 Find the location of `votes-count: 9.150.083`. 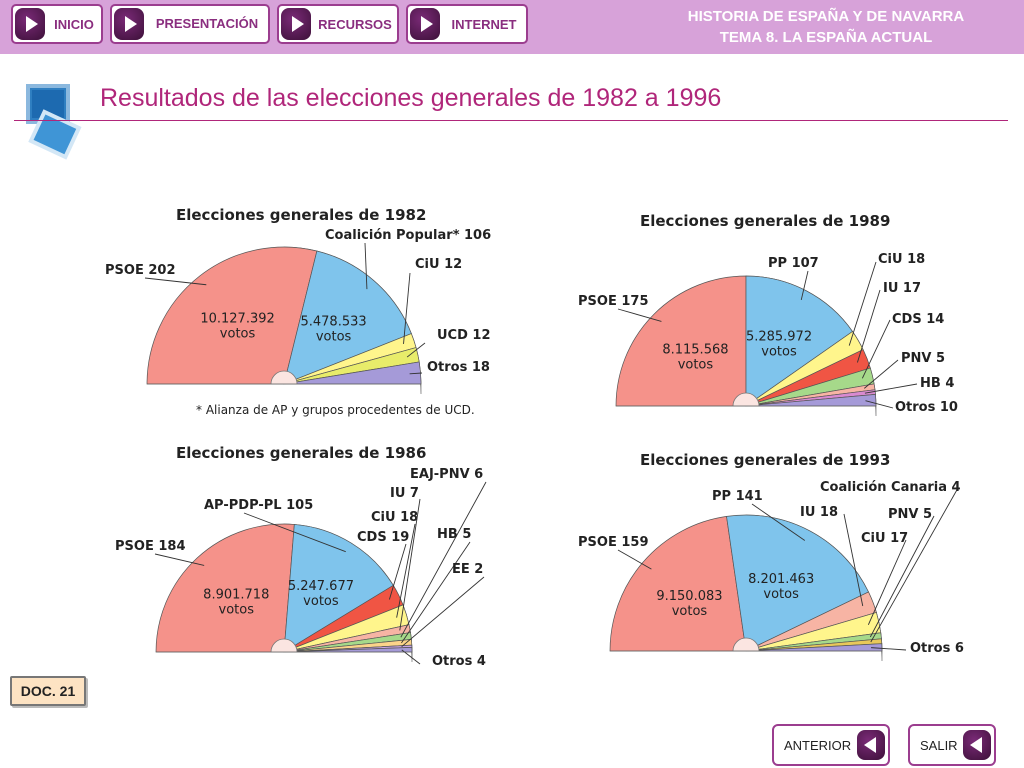

votes-count: 9.150.083 is located at coordinates (689, 596).